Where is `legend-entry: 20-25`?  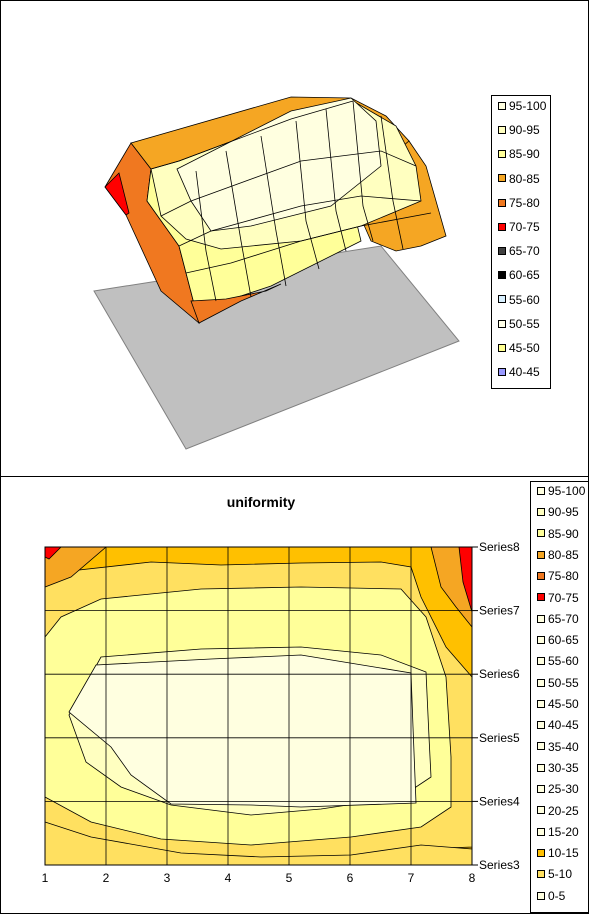 legend-entry: 20-25 is located at coordinates (558, 811).